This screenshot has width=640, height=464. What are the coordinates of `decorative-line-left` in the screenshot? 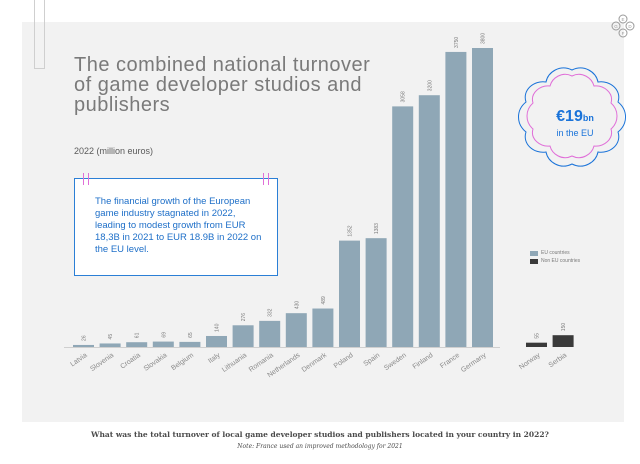 It's located at (34, 34).